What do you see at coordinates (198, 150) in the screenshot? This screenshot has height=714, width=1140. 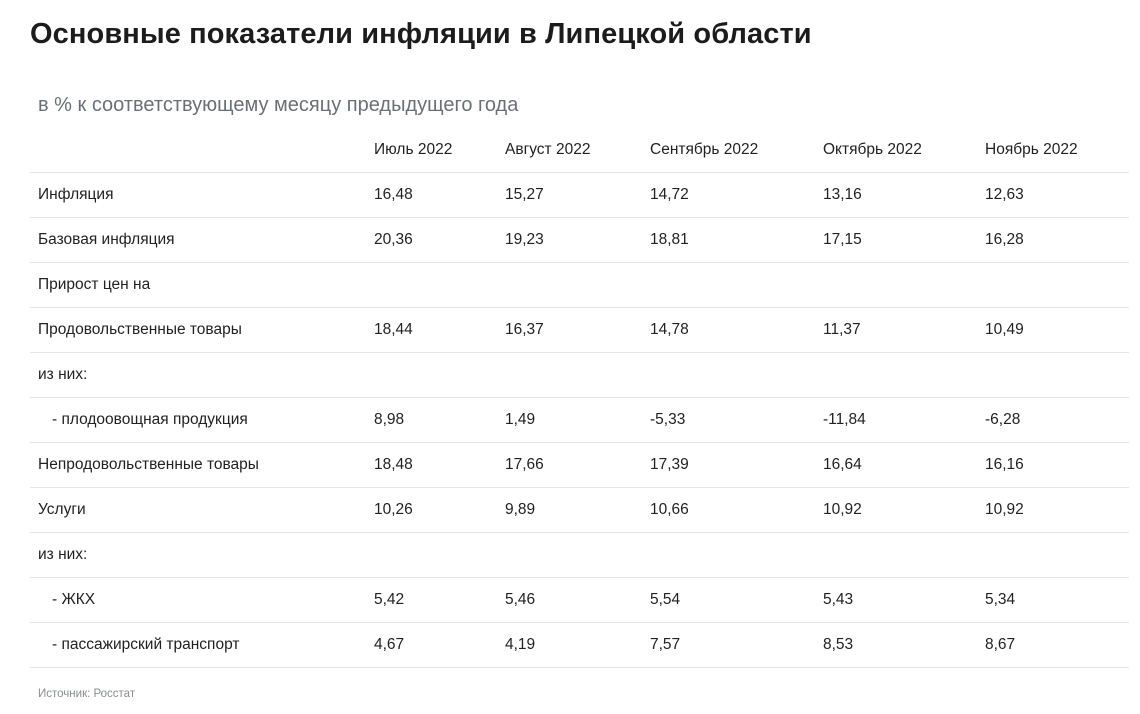 I see `header-cell-label` at bounding box center [198, 150].